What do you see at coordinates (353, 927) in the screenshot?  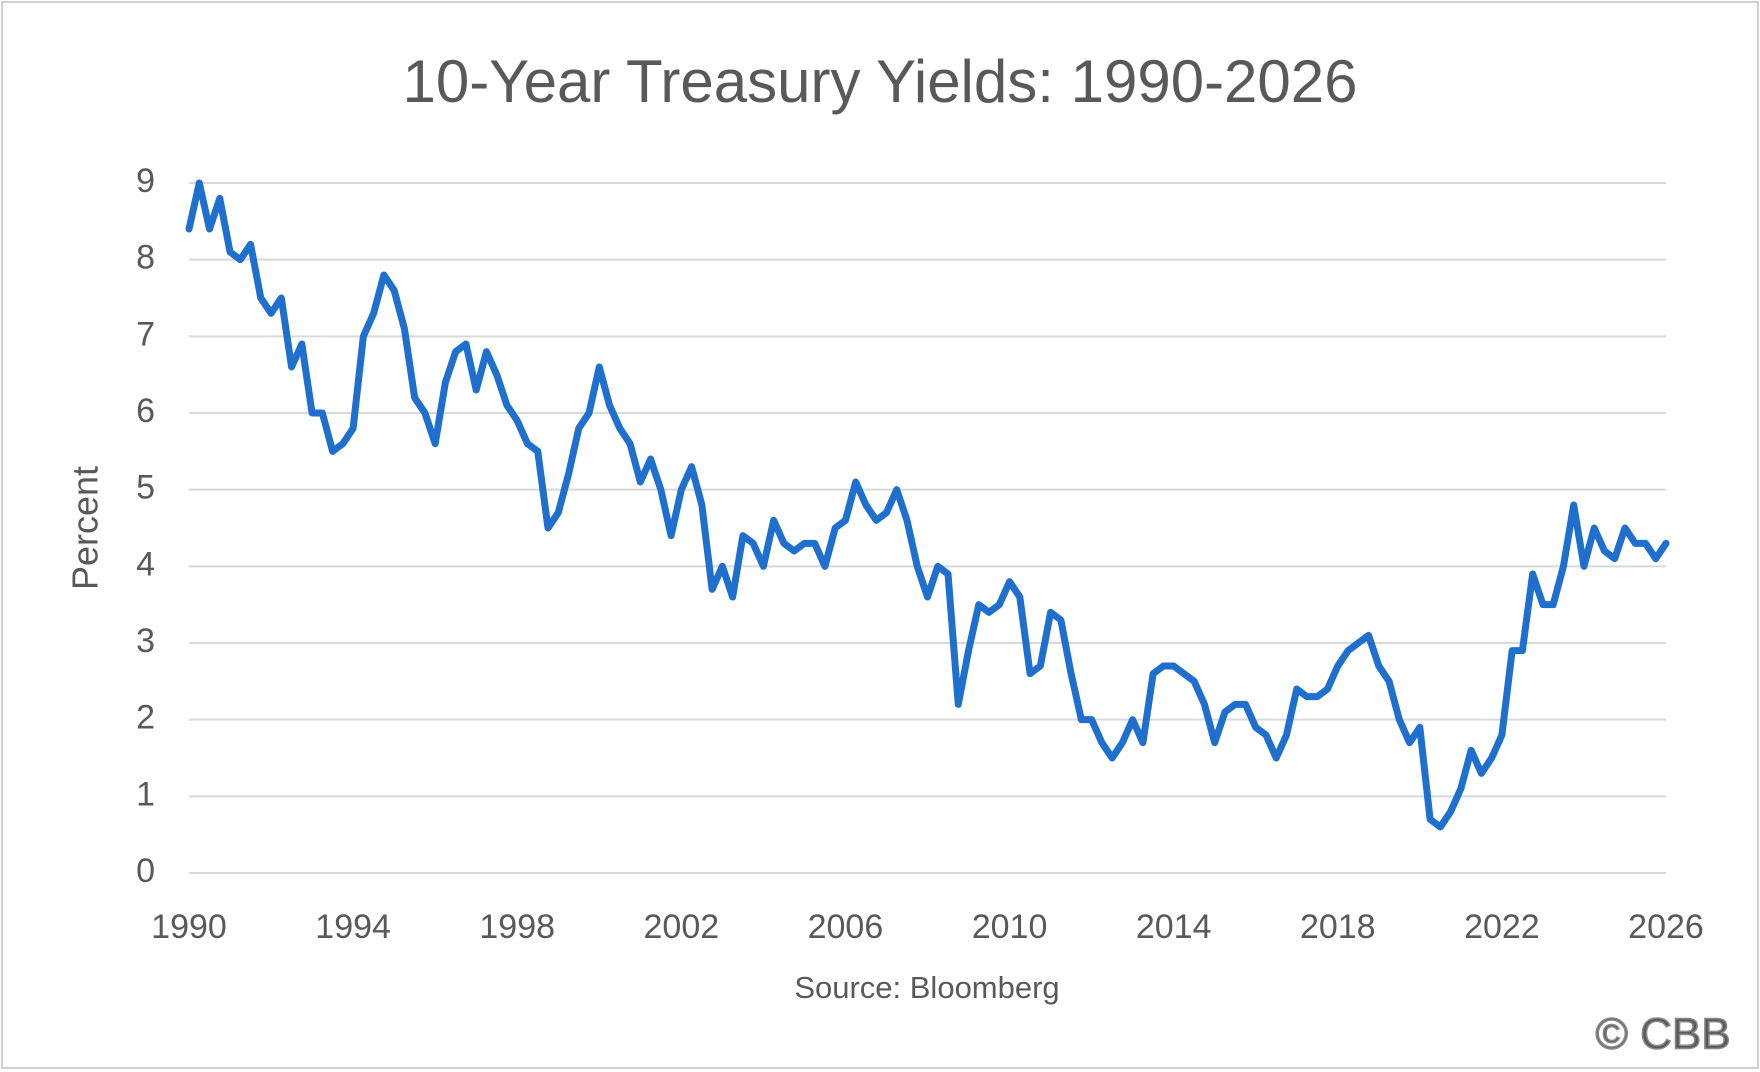 I see `x-tick-label: 1994` at bounding box center [353, 927].